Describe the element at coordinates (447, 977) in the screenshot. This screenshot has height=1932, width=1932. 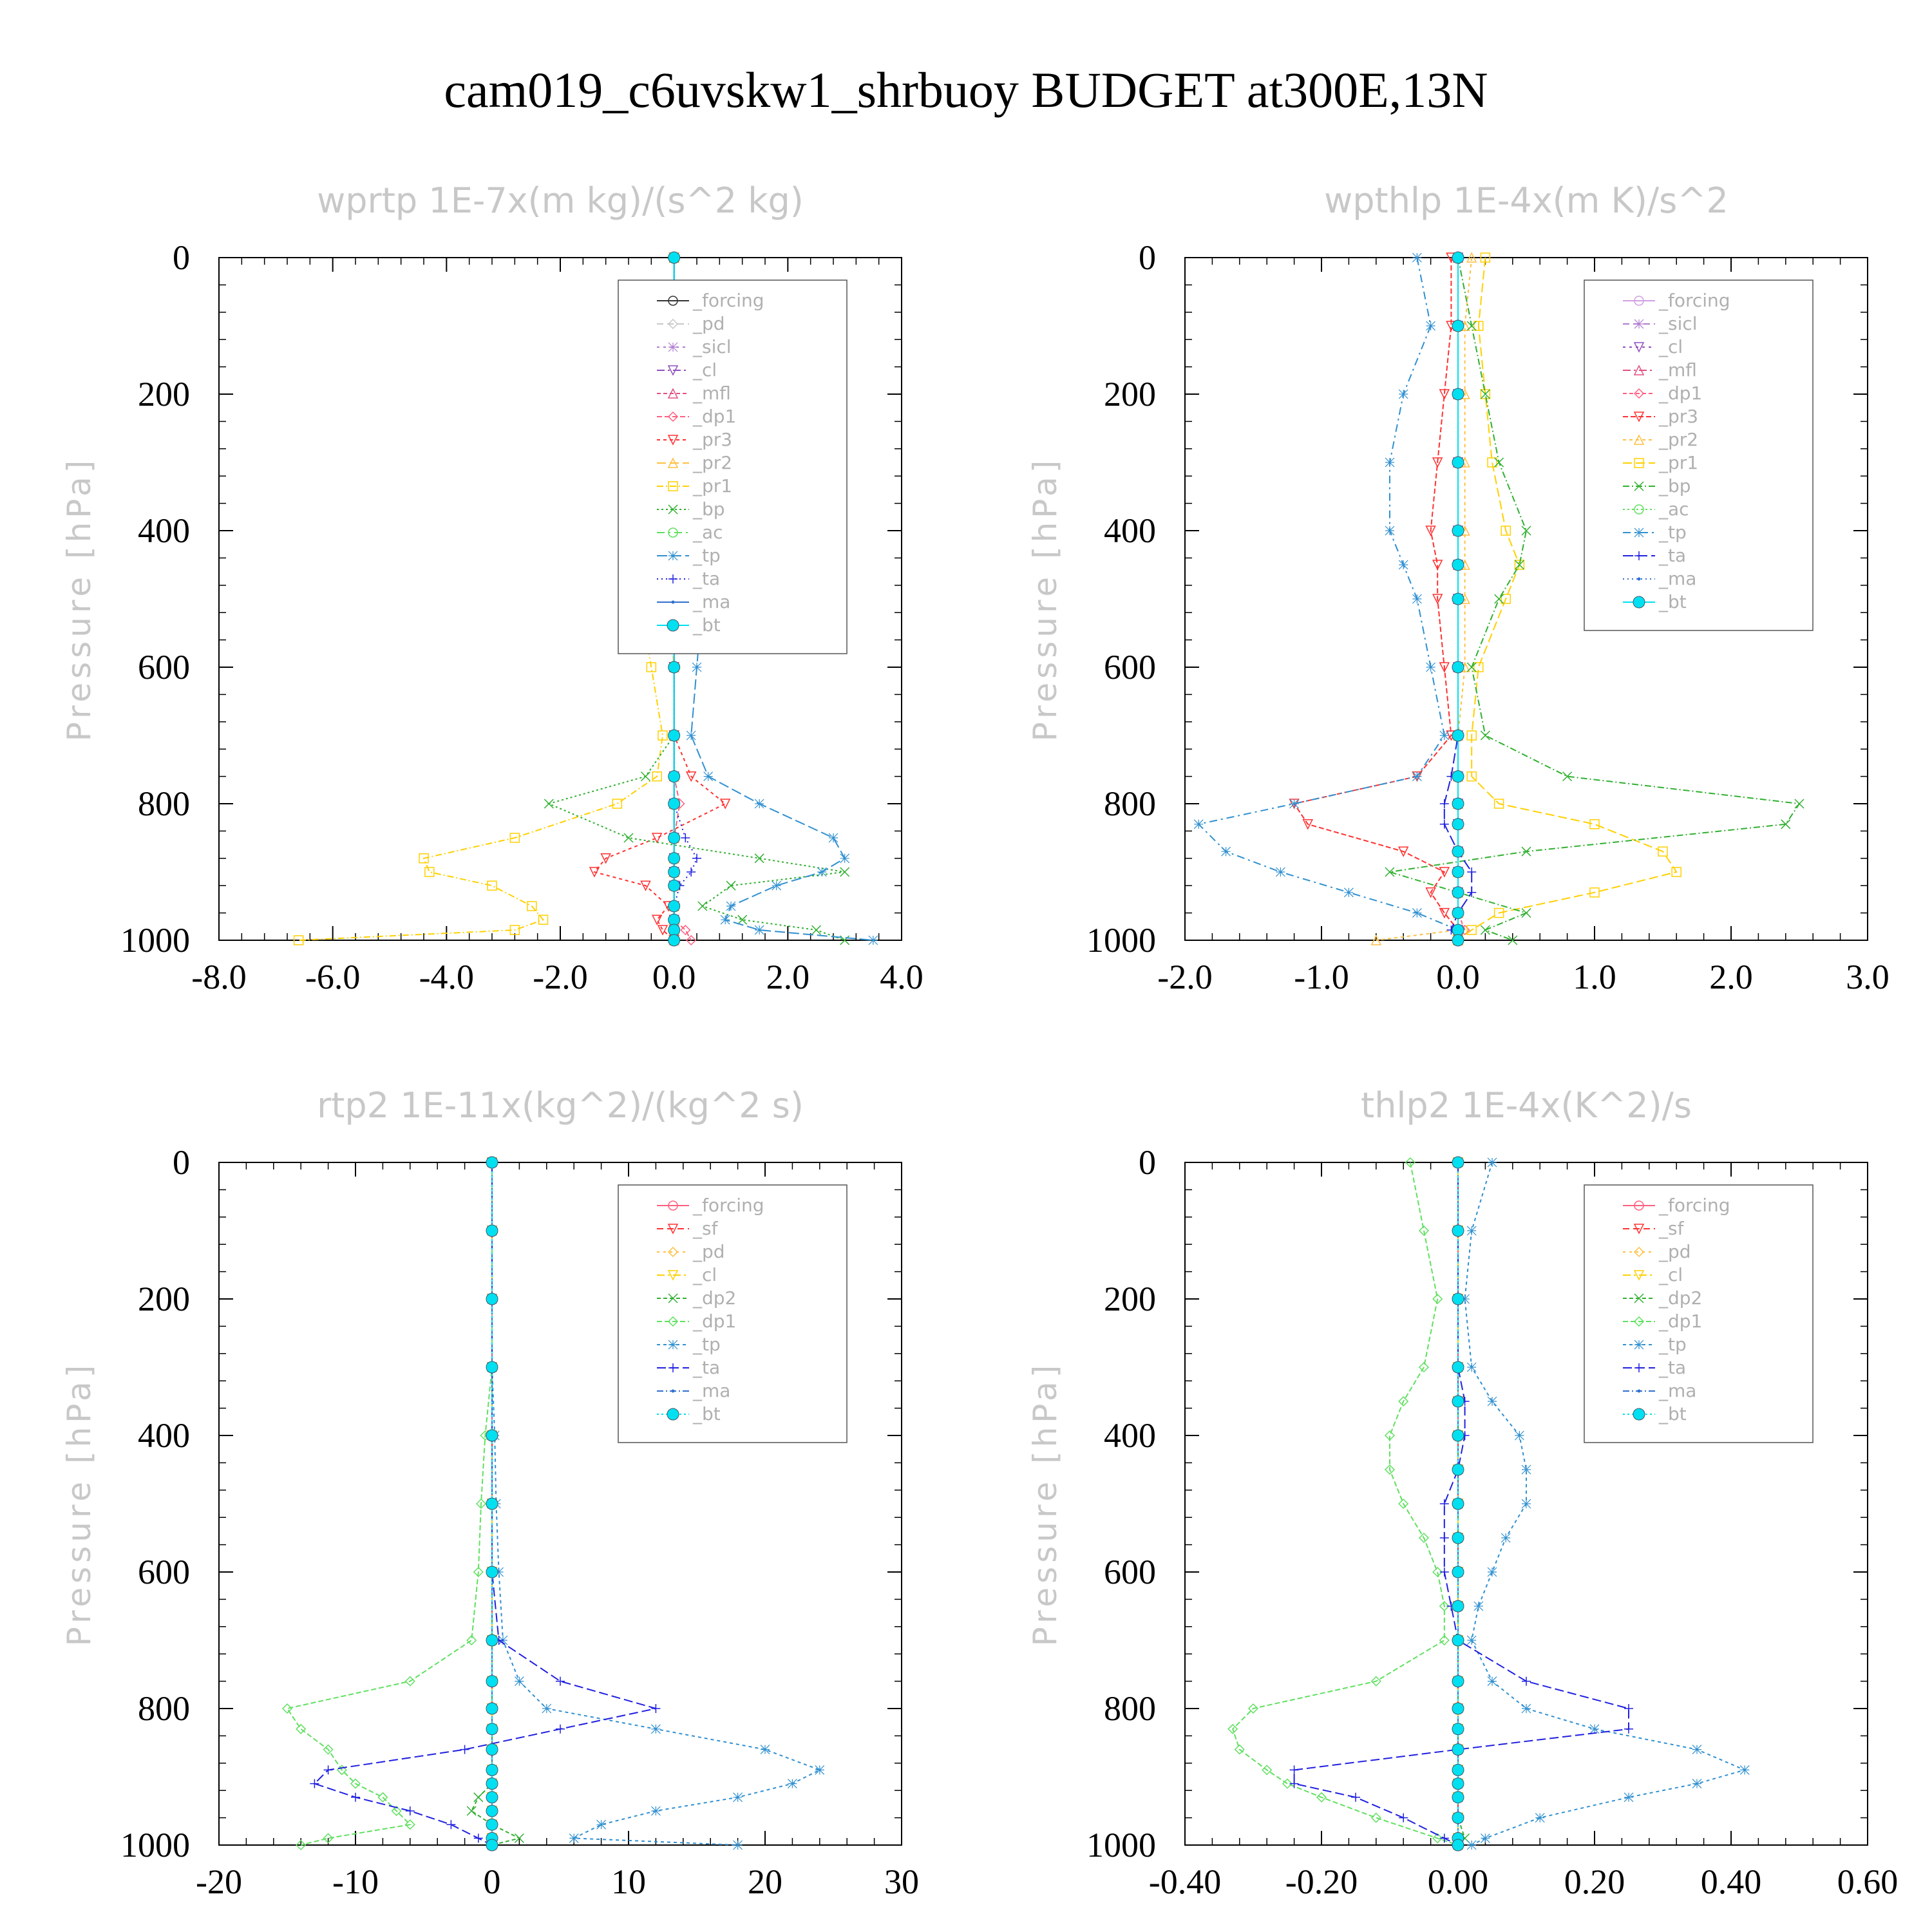
I see `x-tick-label: -4.0` at that location.